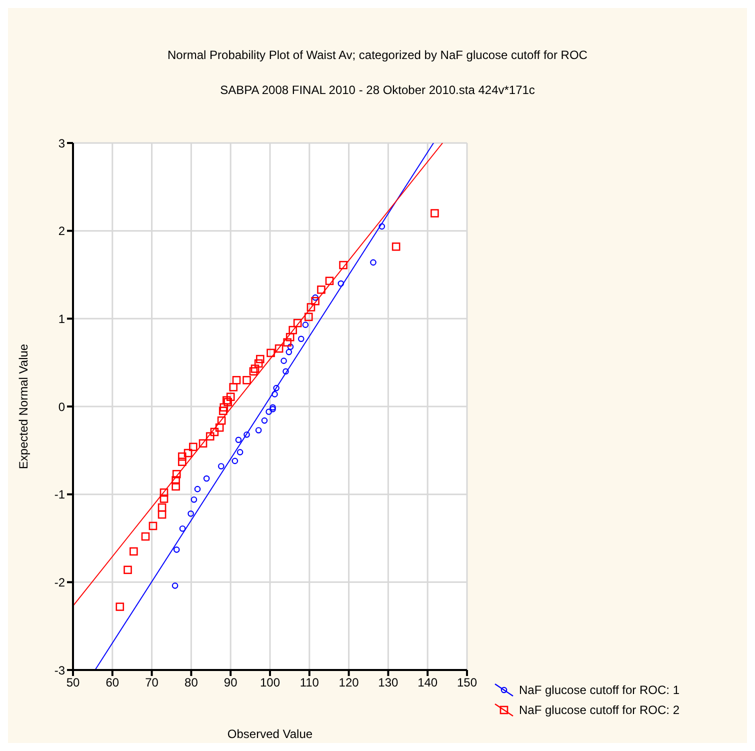 The width and height of the screenshot is (755, 751). What do you see at coordinates (23, 407) in the screenshot?
I see `y-axis-title: Expected Normal Value` at bounding box center [23, 407].